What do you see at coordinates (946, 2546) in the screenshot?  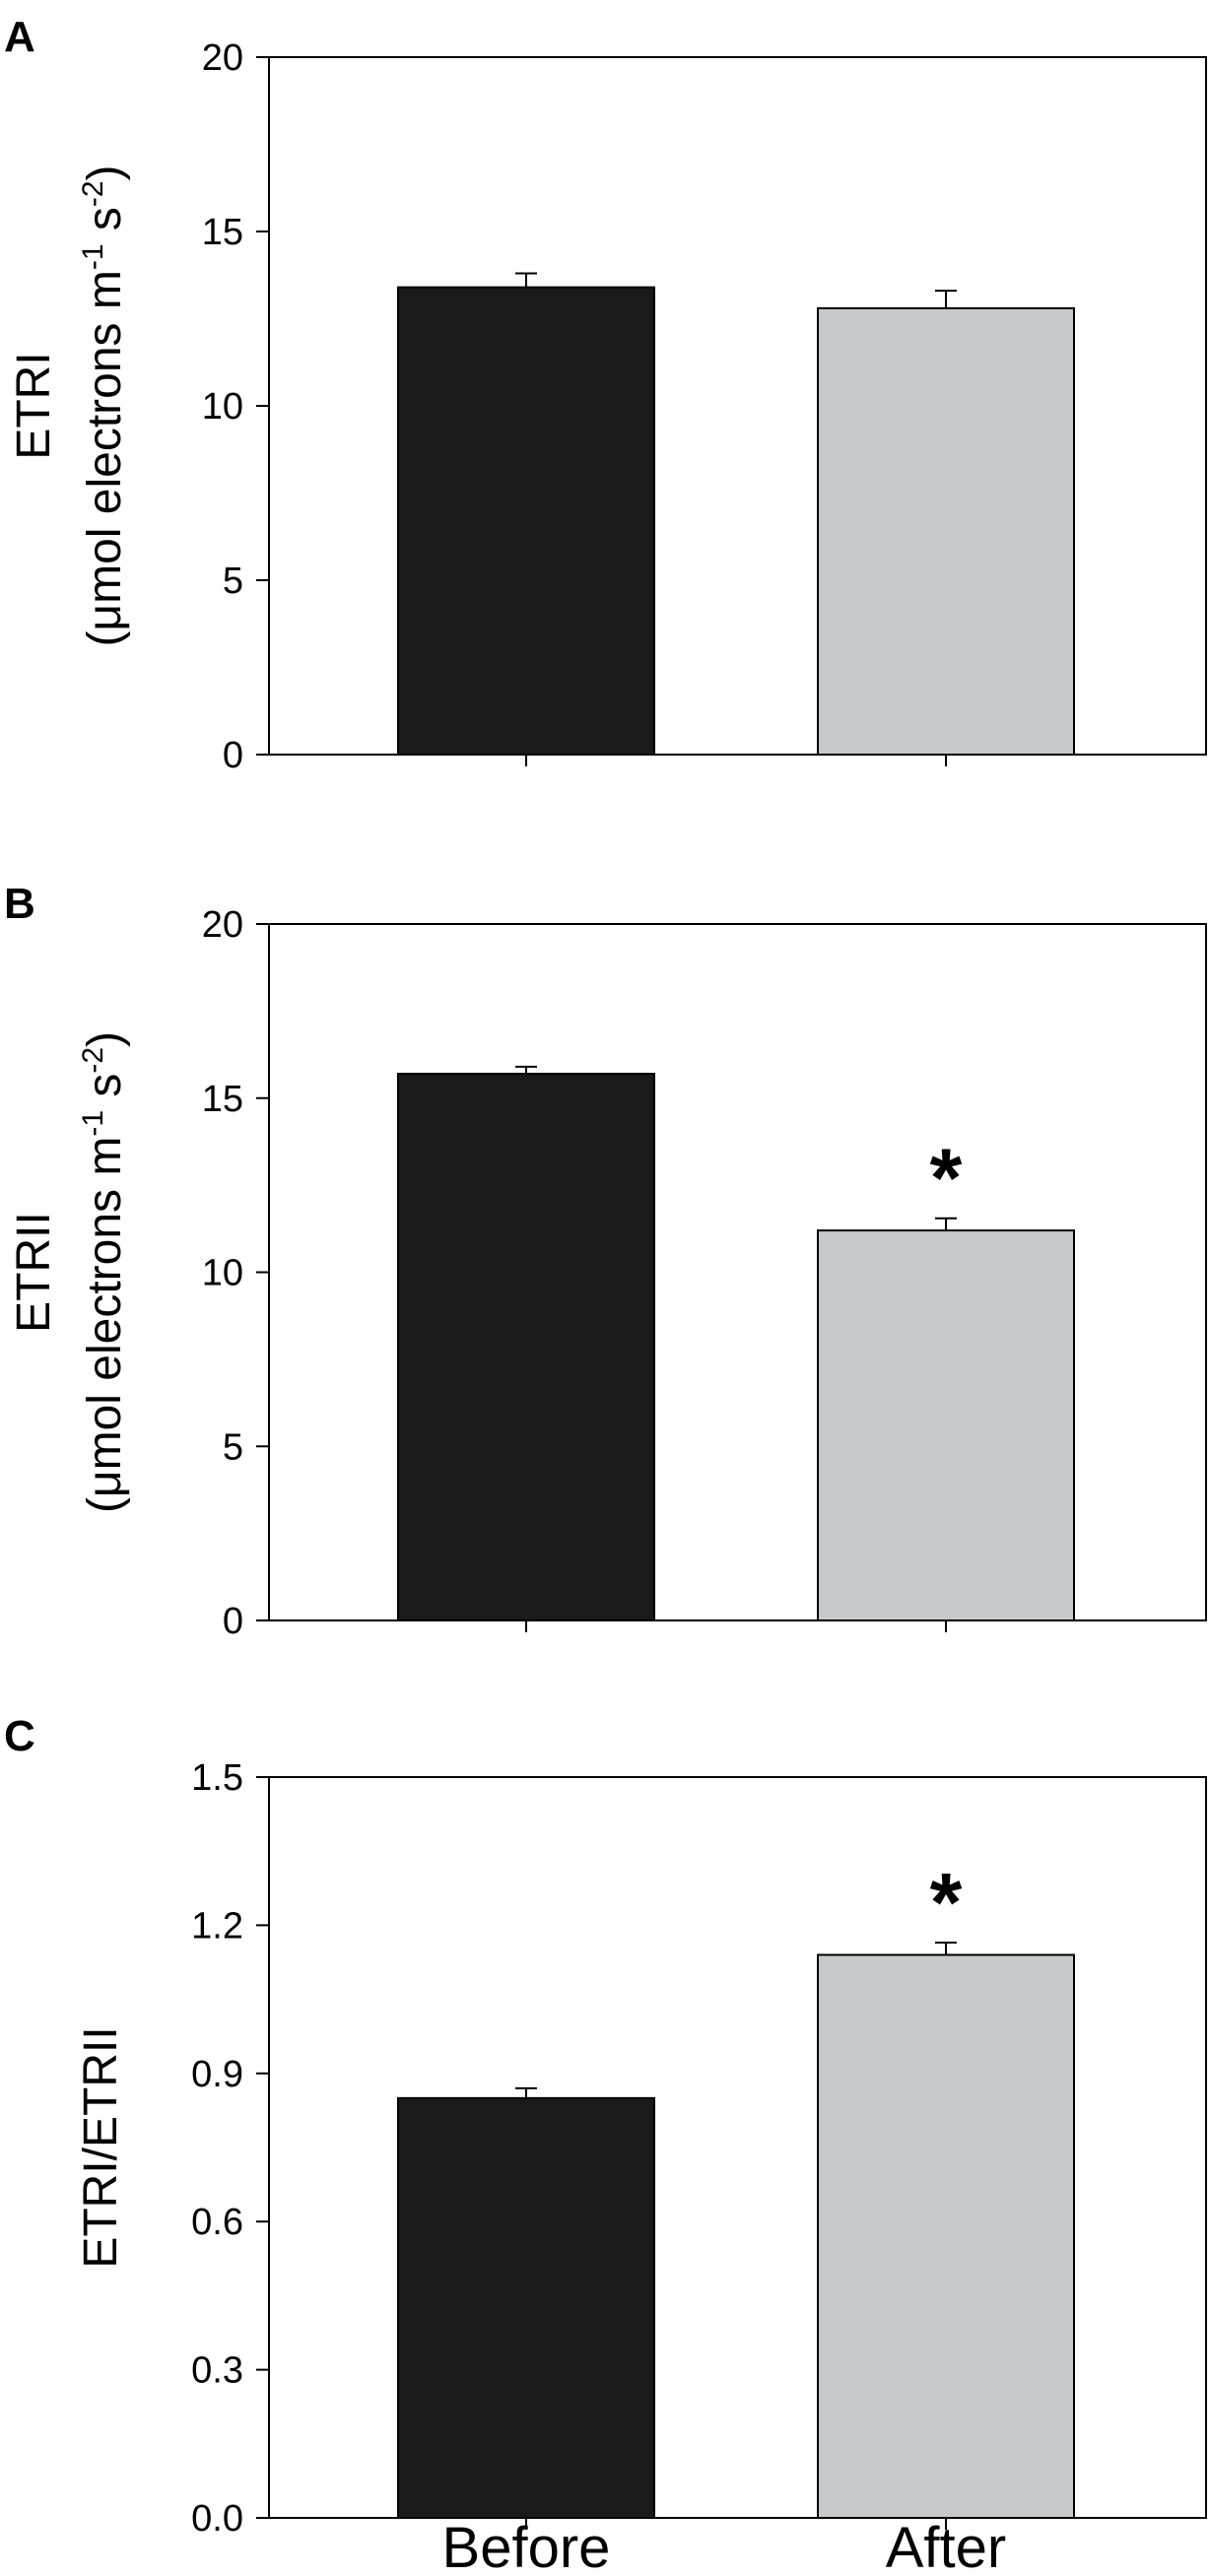 I see `x-category-label: After` at bounding box center [946, 2546].